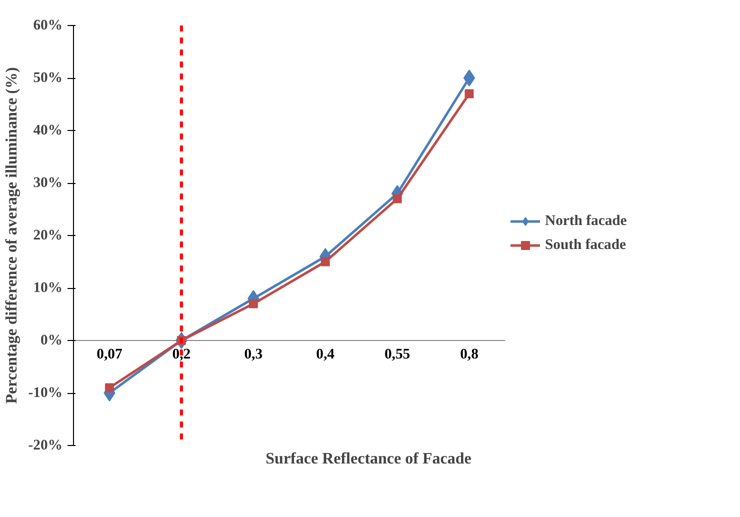 This screenshot has width=740, height=517. Describe the element at coordinates (109, 354) in the screenshot. I see `x-tick-label: 0,07` at that location.